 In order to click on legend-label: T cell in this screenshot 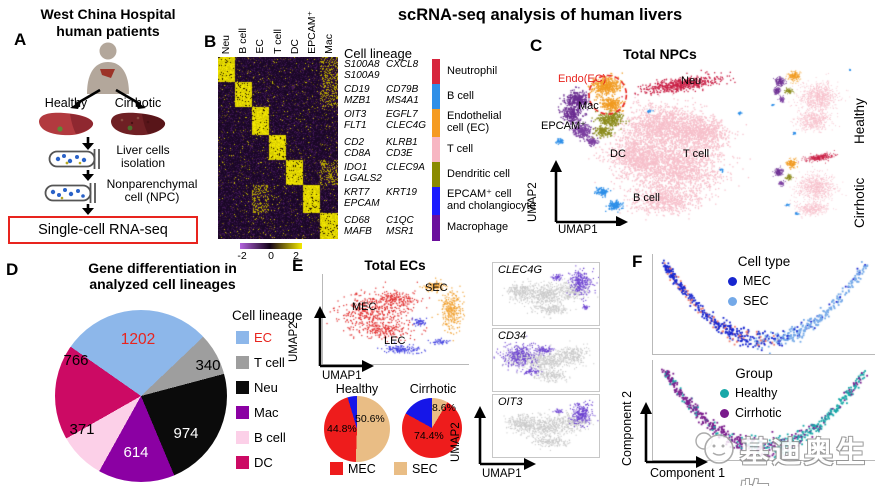, I will do `click(269, 362)`.